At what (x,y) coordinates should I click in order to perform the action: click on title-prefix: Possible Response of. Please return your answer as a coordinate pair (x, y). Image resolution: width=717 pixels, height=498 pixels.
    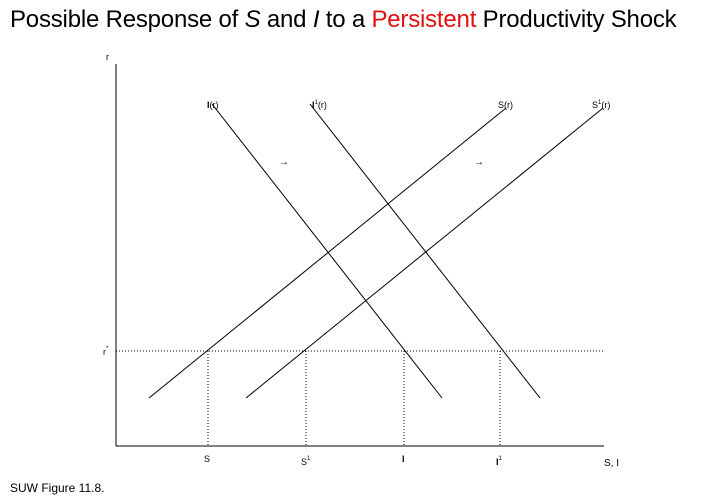
    Looking at the image, I should click on (127, 19).